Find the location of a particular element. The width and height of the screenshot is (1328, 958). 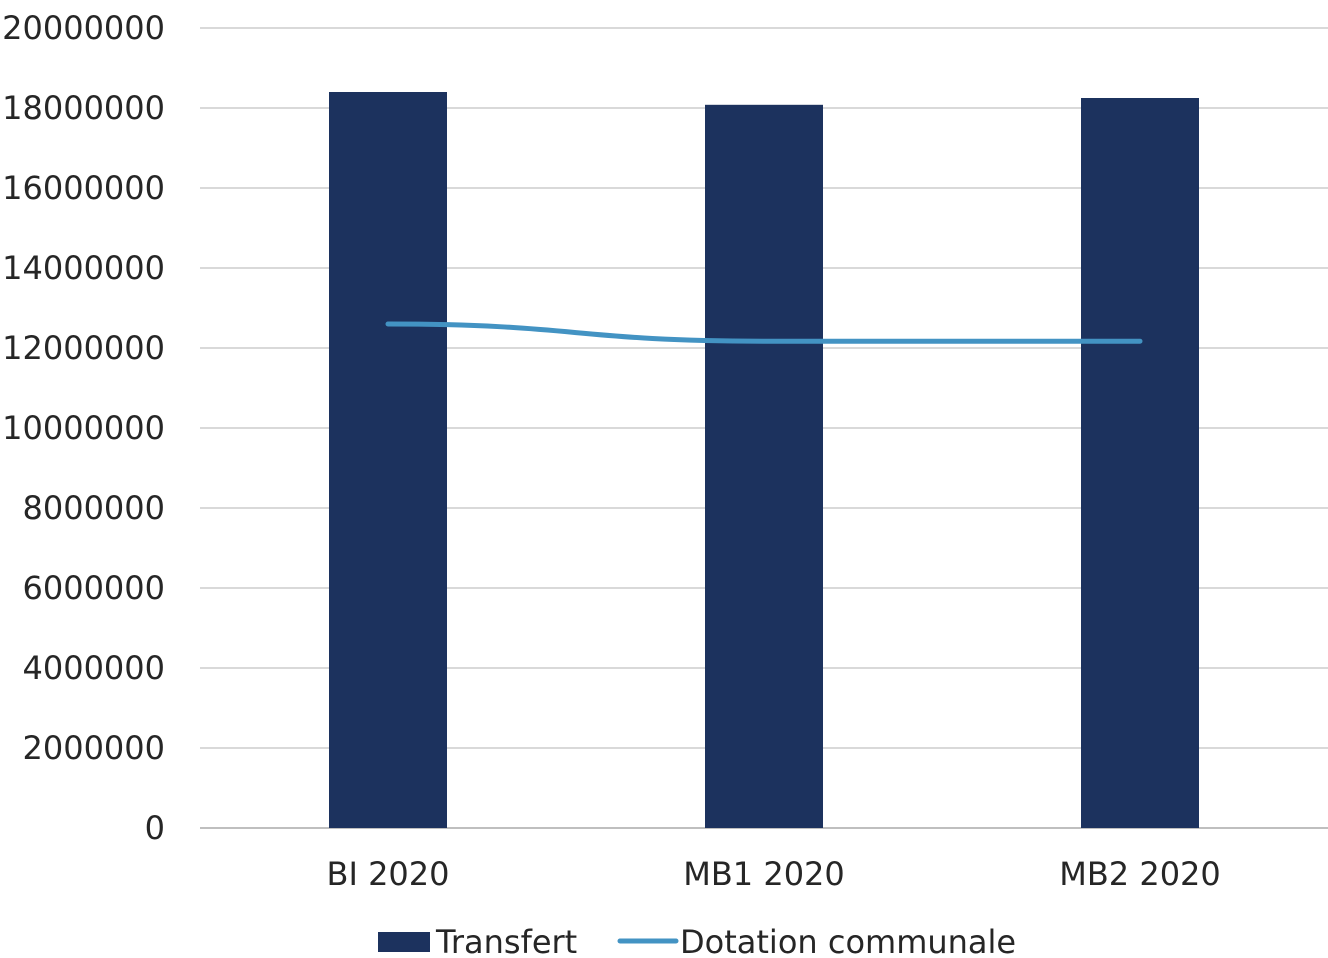

legend-swatch-transfert is located at coordinates (404, 942).